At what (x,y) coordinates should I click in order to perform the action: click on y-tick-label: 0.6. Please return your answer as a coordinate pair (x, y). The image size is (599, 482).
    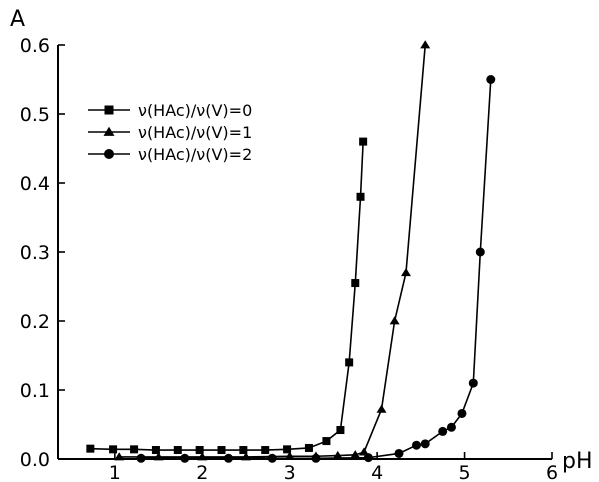
    Looking at the image, I should click on (35, 46).